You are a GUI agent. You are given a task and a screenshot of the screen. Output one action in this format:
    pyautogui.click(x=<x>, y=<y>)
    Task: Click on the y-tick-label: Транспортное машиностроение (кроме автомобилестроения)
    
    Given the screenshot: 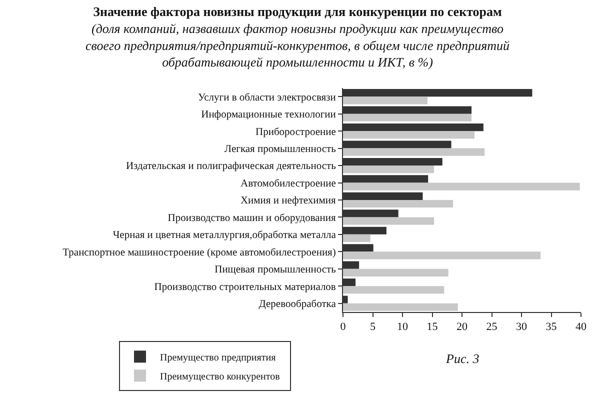 What is the action you would take?
    pyautogui.click(x=199, y=252)
    